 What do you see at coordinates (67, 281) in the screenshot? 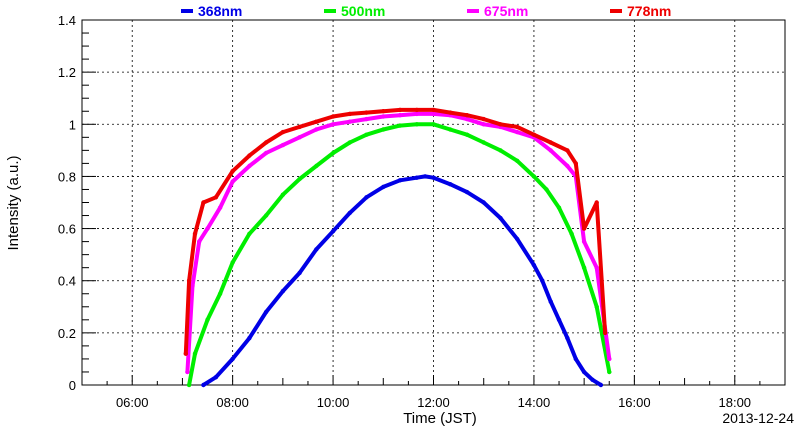
I see `y-tick-label: 0.4` at bounding box center [67, 281].